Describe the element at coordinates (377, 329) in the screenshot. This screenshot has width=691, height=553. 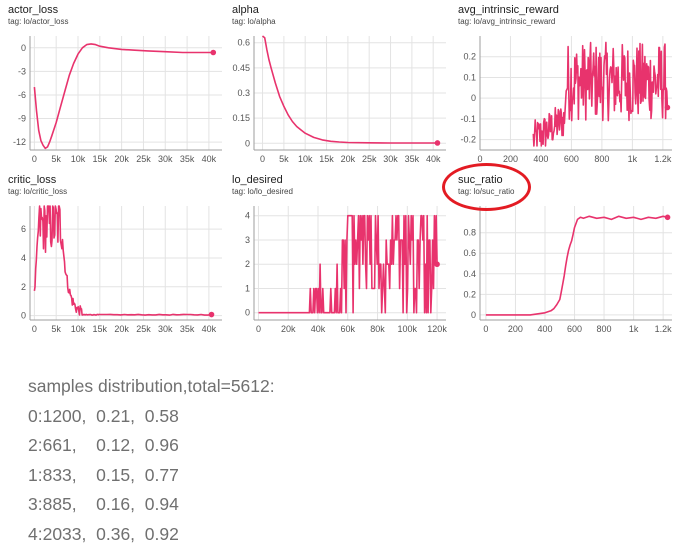
I see `x-tick-label: 80k` at that location.